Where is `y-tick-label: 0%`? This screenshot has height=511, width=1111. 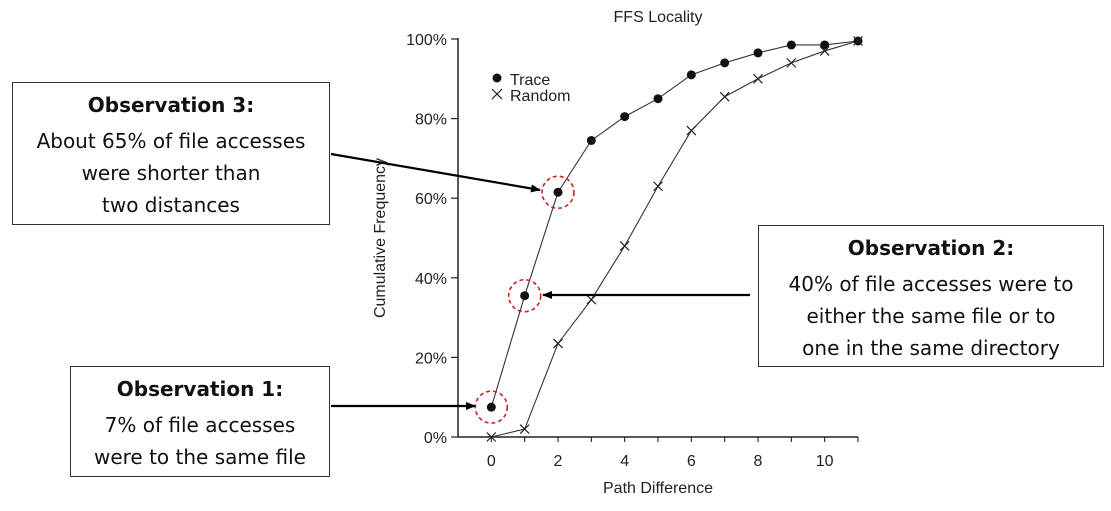 y-tick-label: 0% is located at coordinates (435, 438).